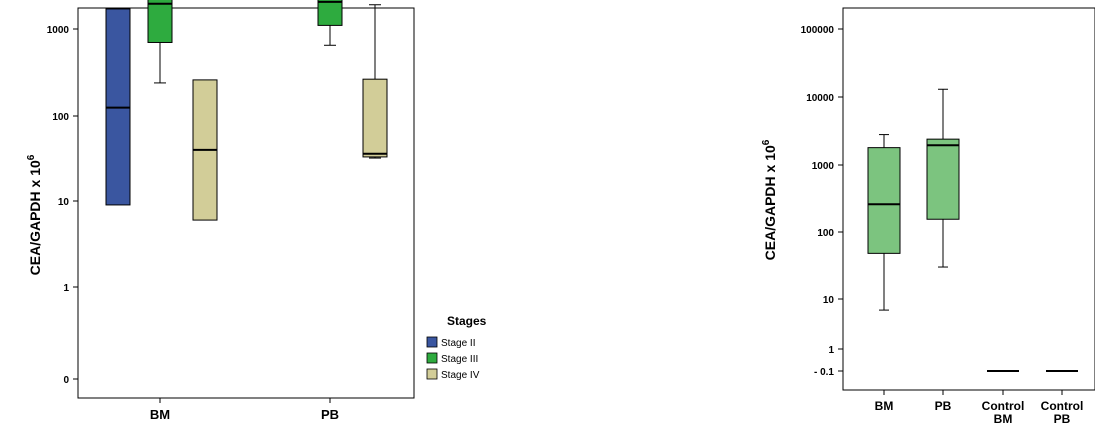 The height and width of the screenshot is (428, 1095). I want to click on chart1-box-stage-iii-bm, so click(160, 42).